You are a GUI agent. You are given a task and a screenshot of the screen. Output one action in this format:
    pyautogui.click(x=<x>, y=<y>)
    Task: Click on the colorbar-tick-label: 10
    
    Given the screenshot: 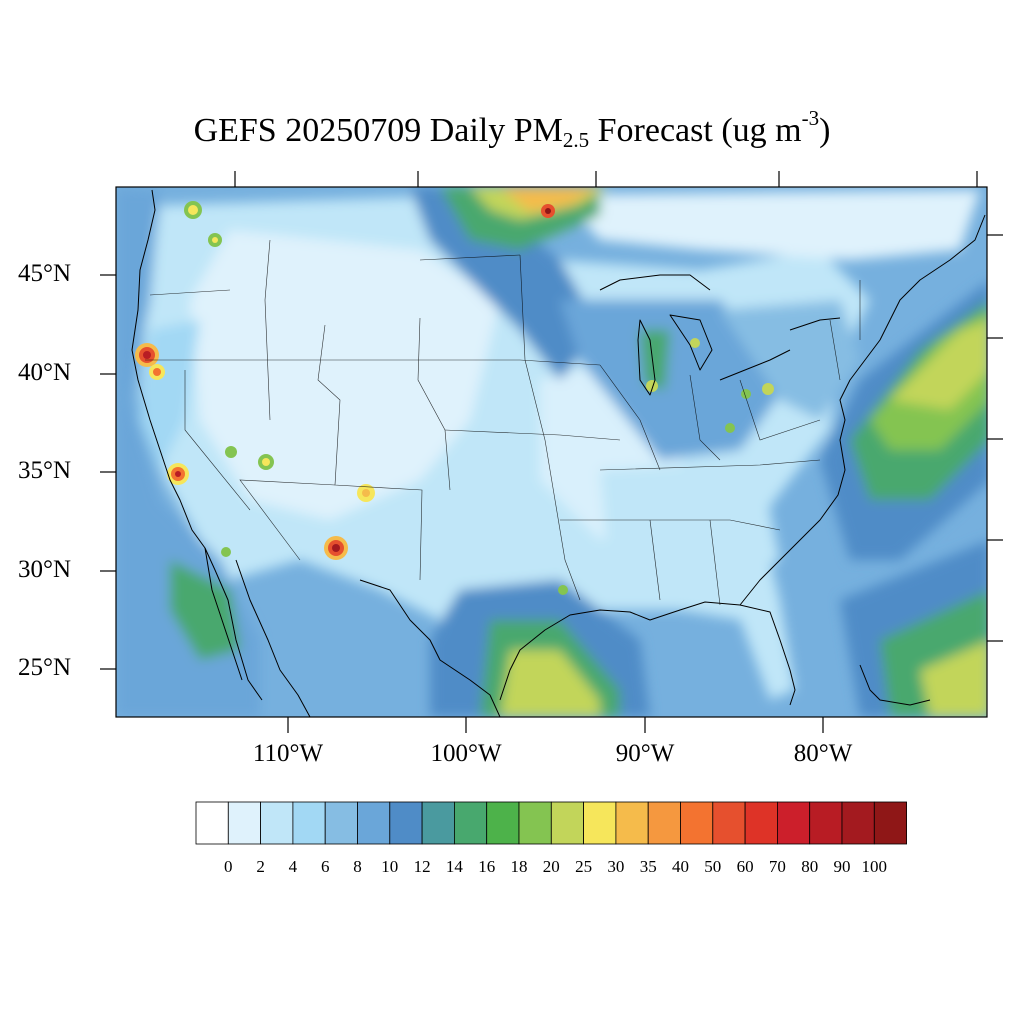 What is the action you would take?
    pyautogui.click(x=390, y=866)
    